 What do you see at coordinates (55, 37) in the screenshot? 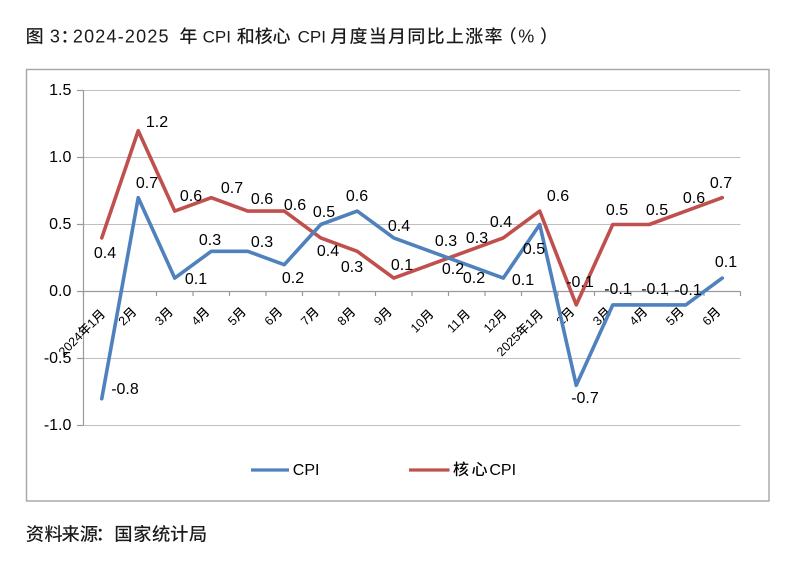
I see `svg-text: 3` at bounding box center [55, 37].